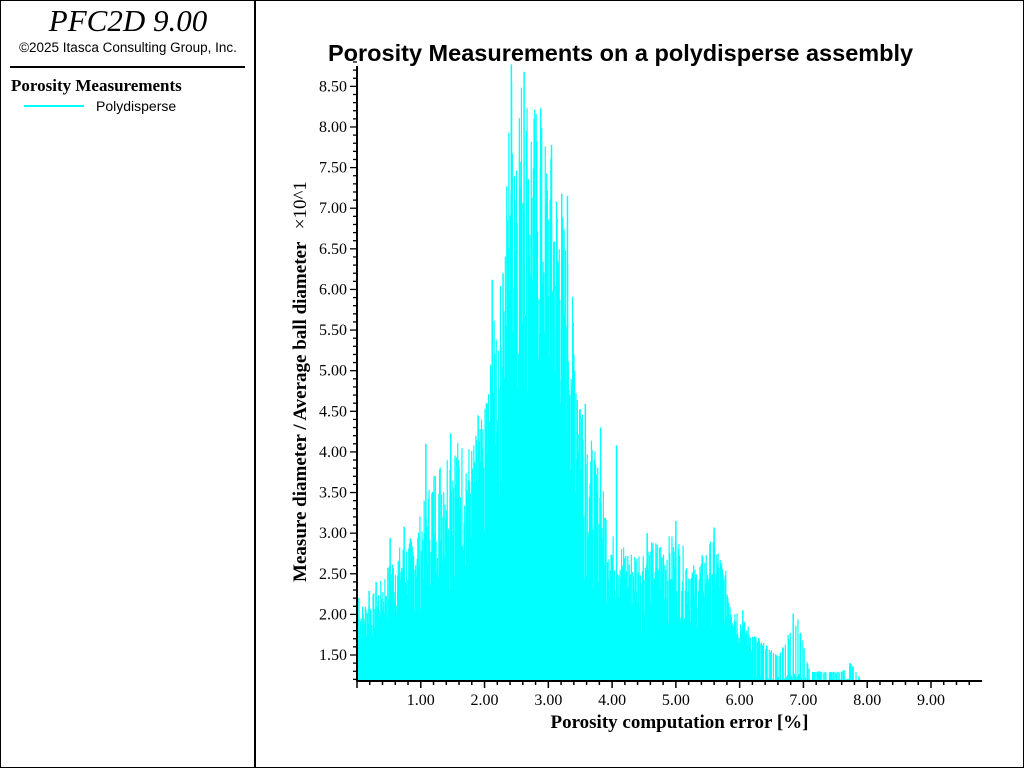 This screenshot has width=1024, height=768. I want to click on y-tick-label: 2.50, so click(333, 574).